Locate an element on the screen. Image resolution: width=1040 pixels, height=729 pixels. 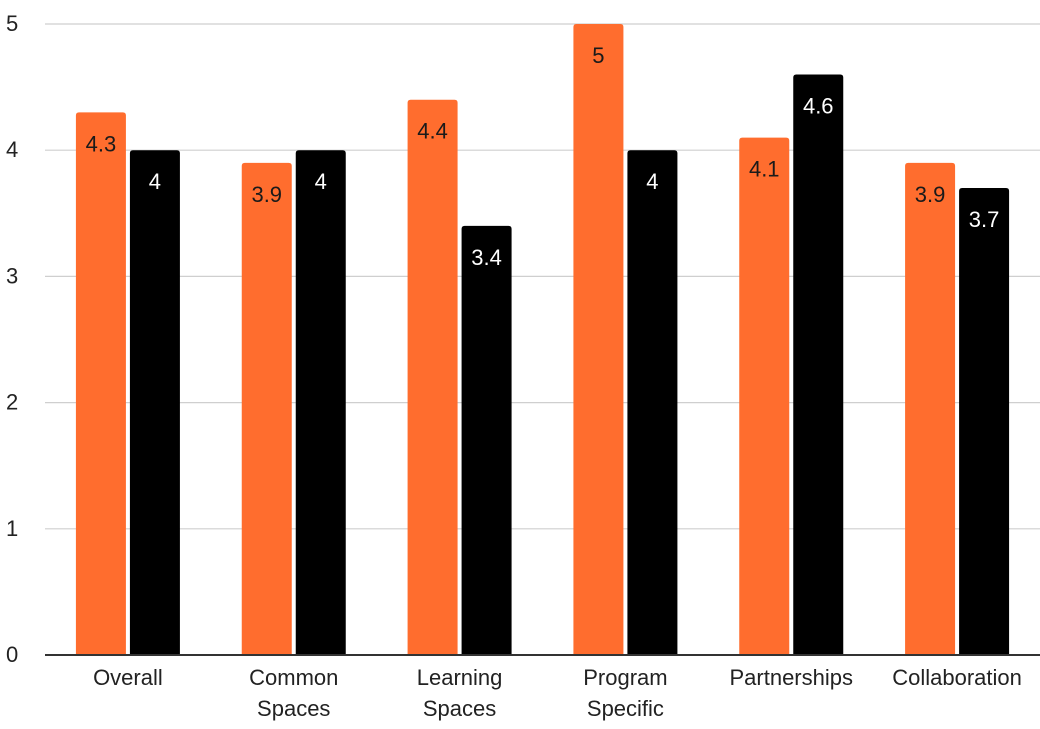
data-label: 4.3 is located at coordinates (101, 143).